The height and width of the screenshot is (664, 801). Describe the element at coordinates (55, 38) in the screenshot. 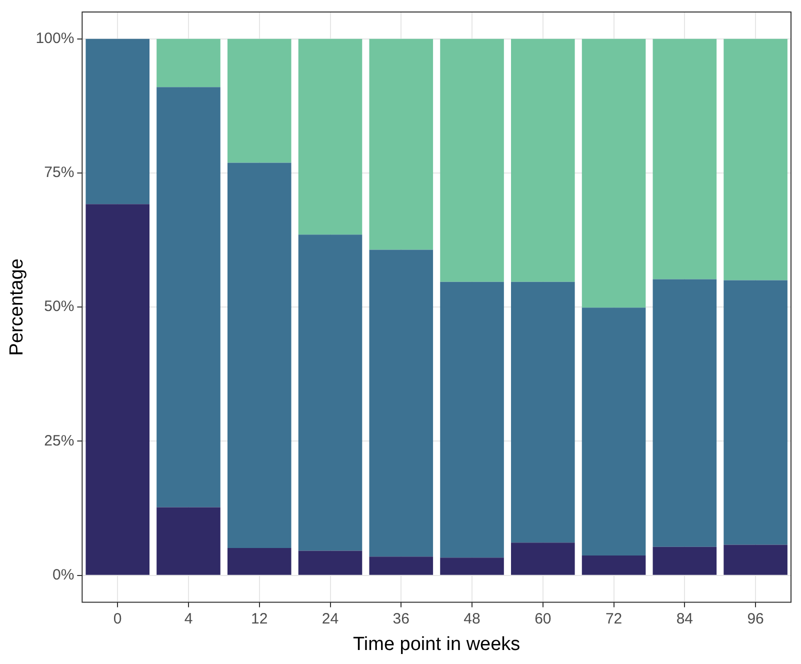

I see `y-tick-label: 100%` at that location.